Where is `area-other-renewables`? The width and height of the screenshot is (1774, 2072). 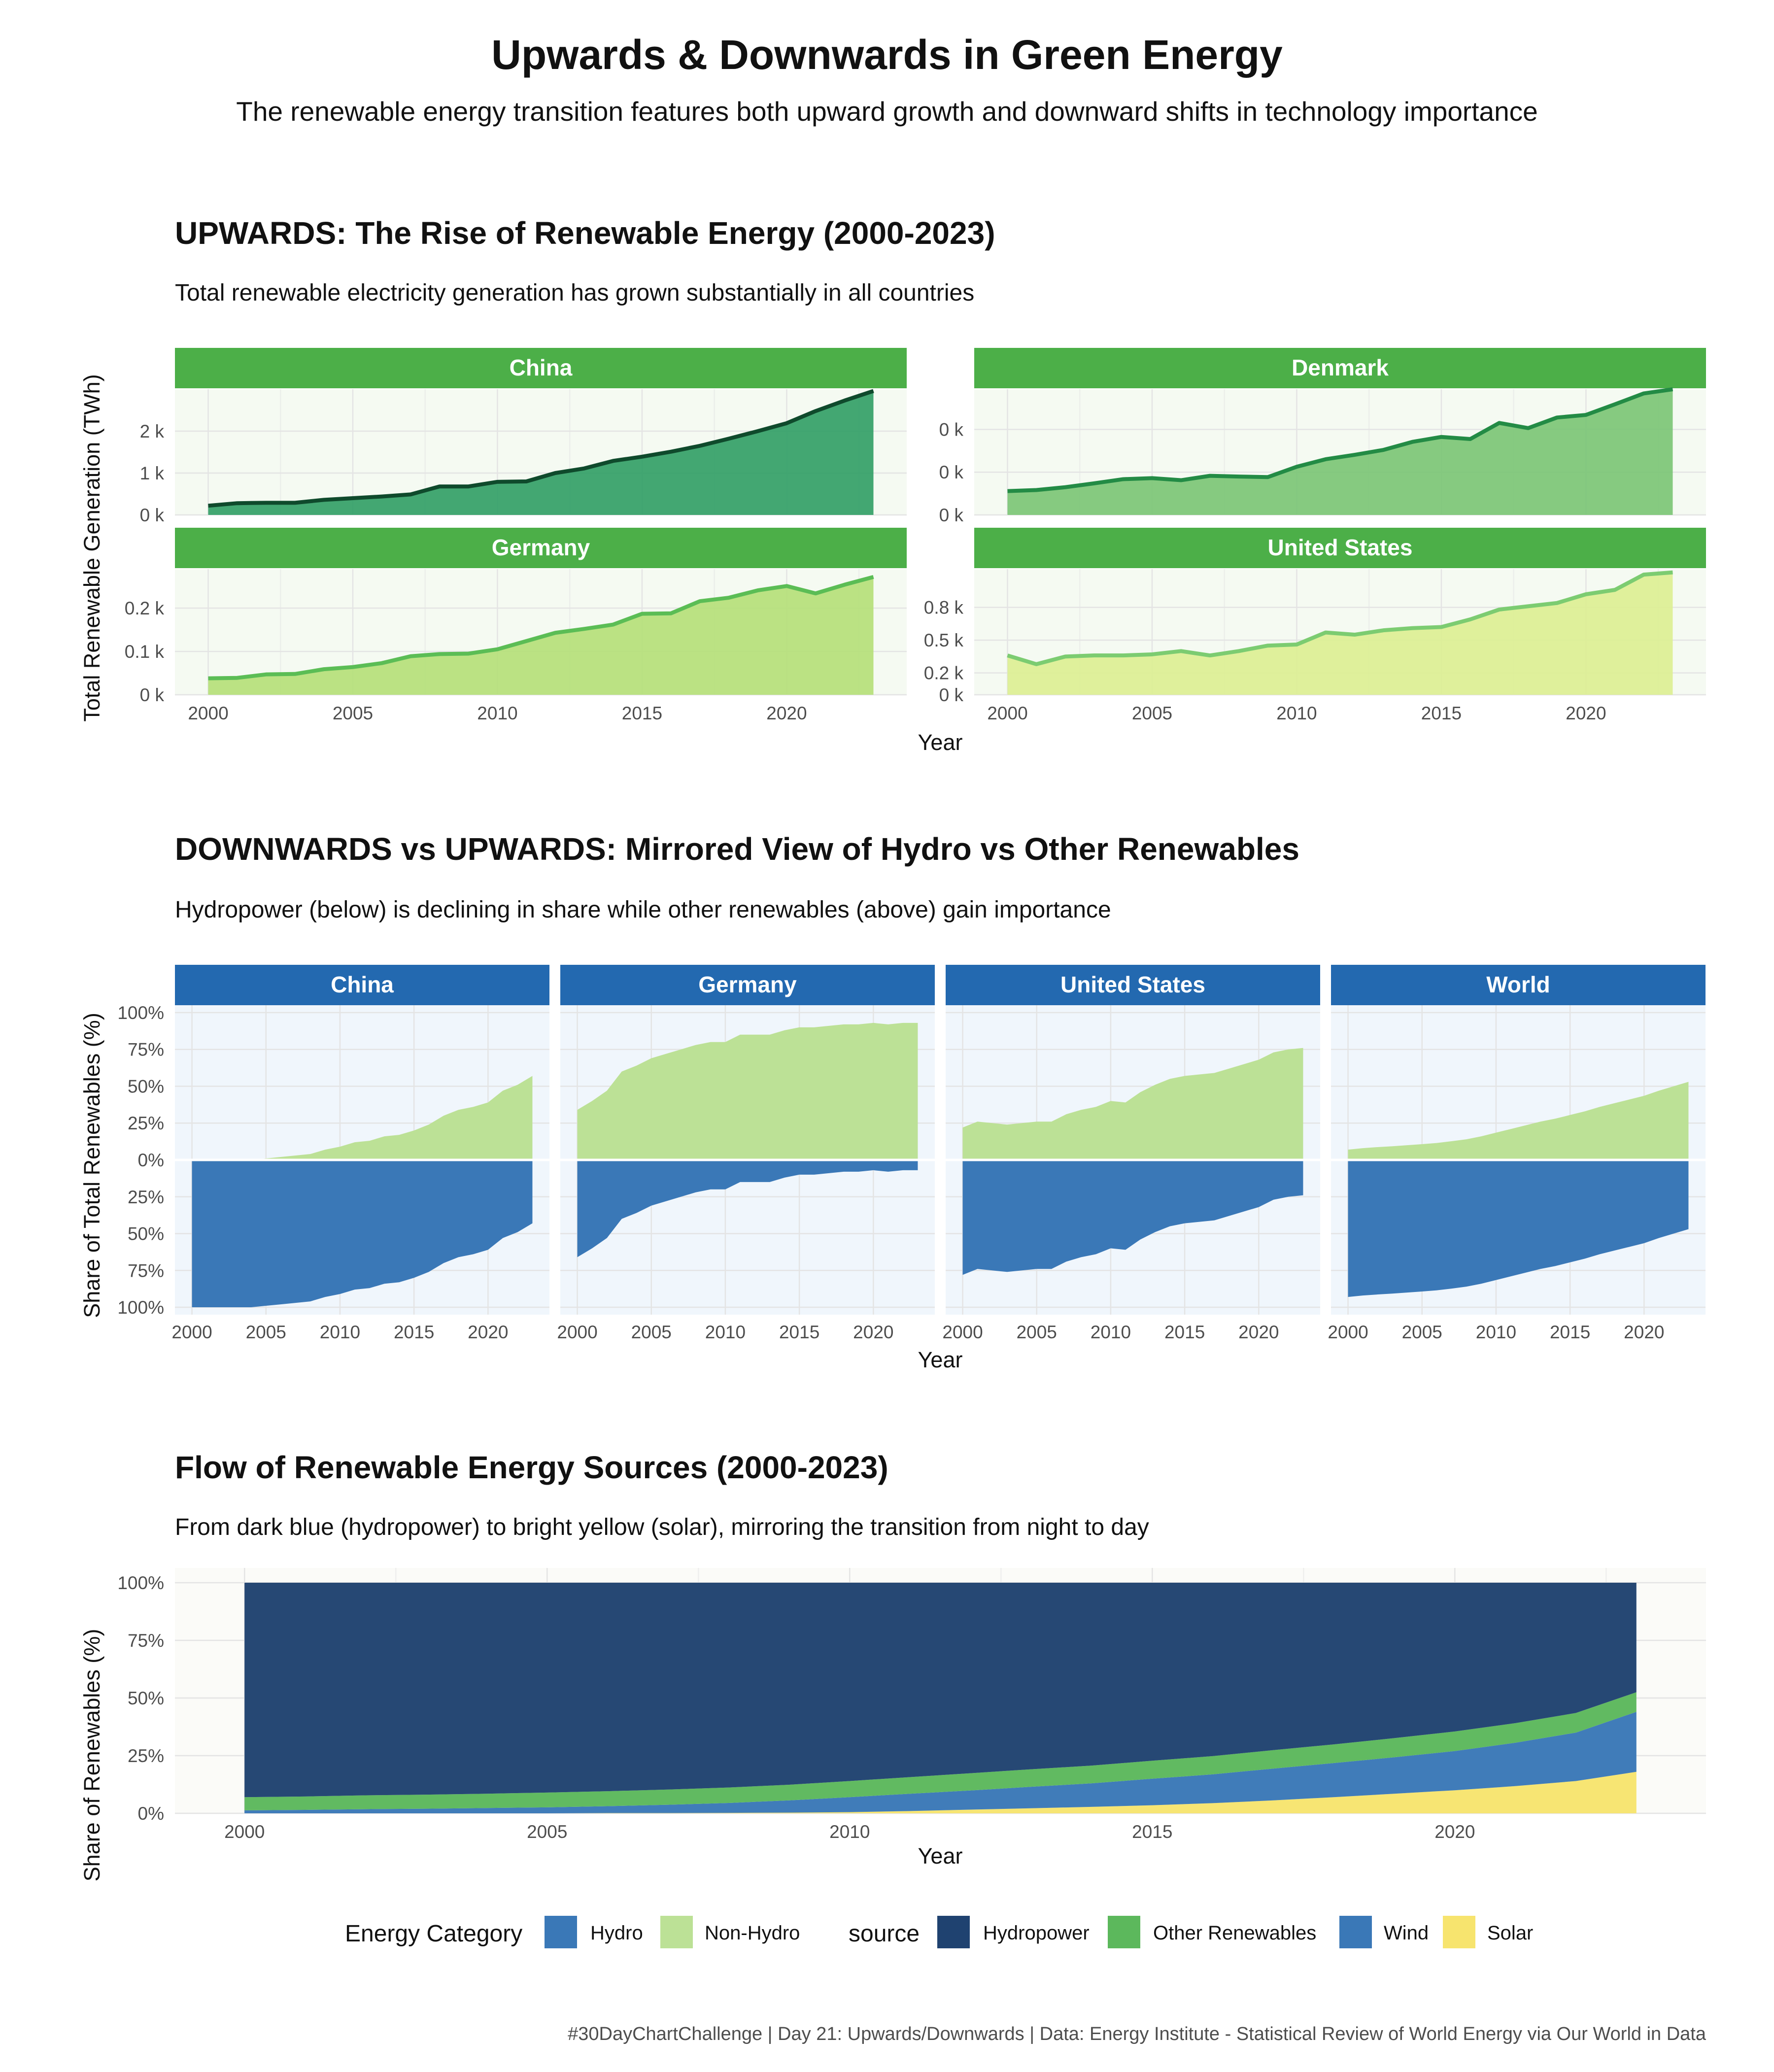
area-other-renewables is located at coordinates (940, 1751).